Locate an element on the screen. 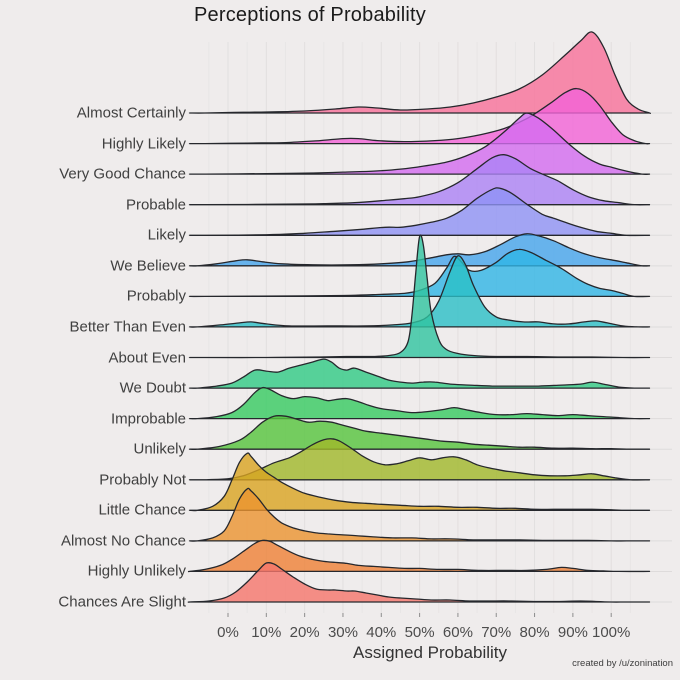  x-tick-label-50: 50% is located at coordinates (419, 632).